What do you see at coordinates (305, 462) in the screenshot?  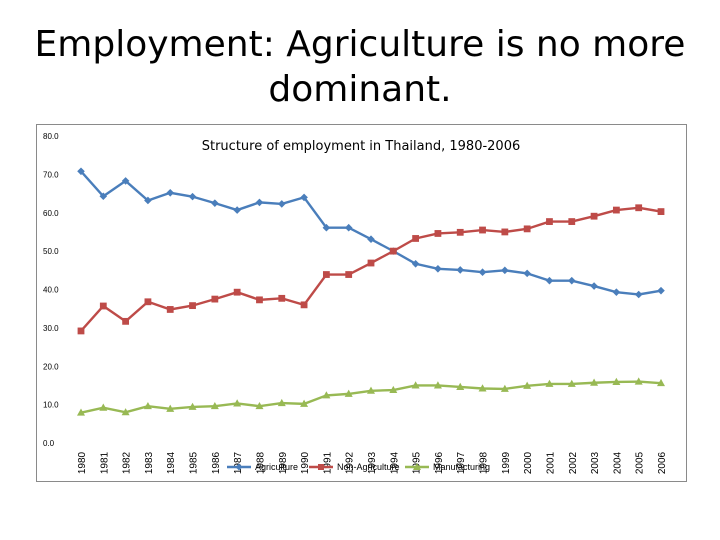 I see `x-tick-label: 1990` at bounding box center [305, 462].